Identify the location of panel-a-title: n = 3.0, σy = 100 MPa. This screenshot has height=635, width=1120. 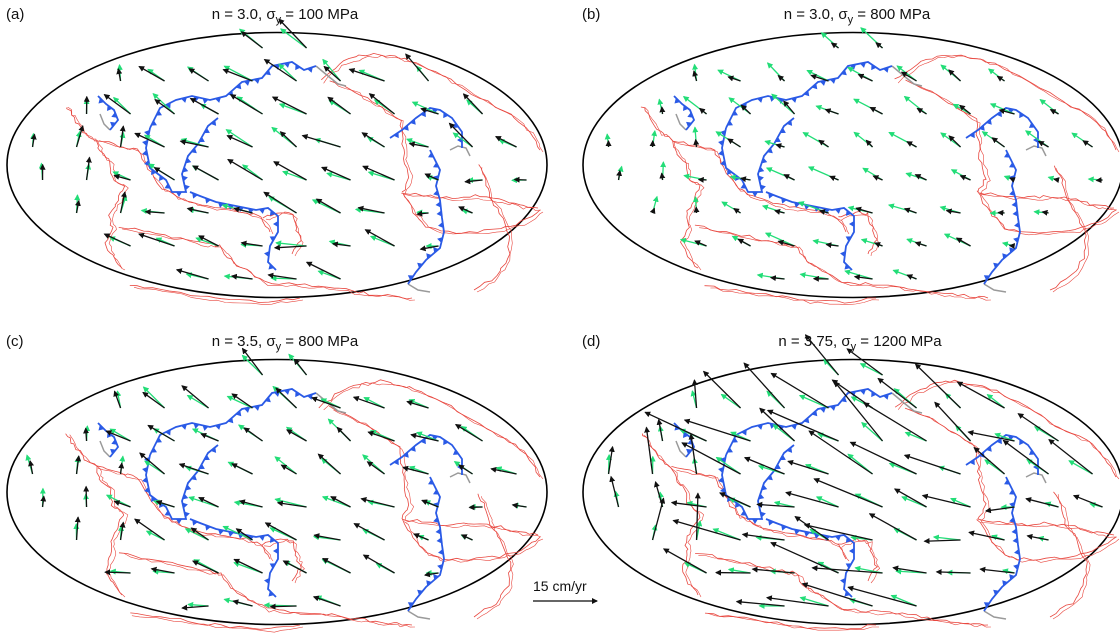
(285, 16).